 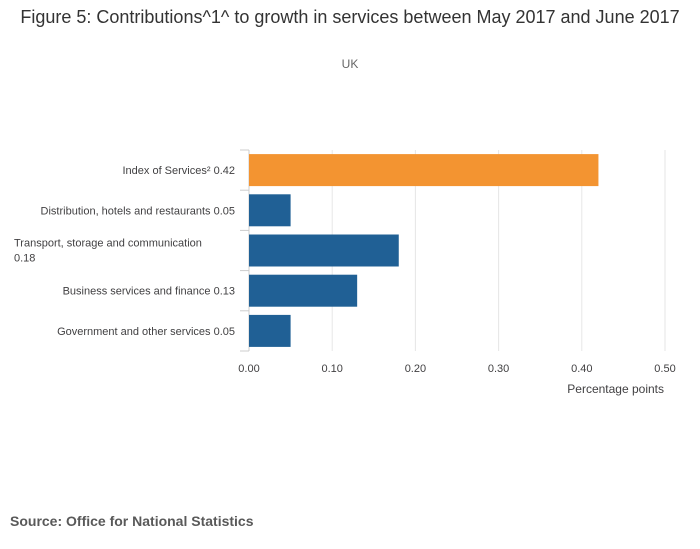 I want to click on x-axis-title: Percentage points, so click(x=615, y=389).